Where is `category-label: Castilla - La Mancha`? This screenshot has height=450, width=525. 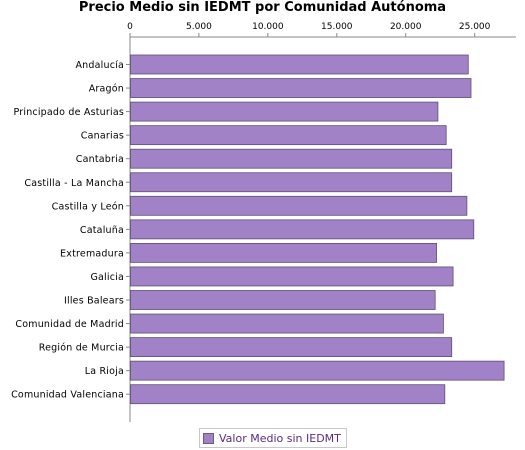
category-label: Castilla - La Mancha is located at coordinates (74, 183).